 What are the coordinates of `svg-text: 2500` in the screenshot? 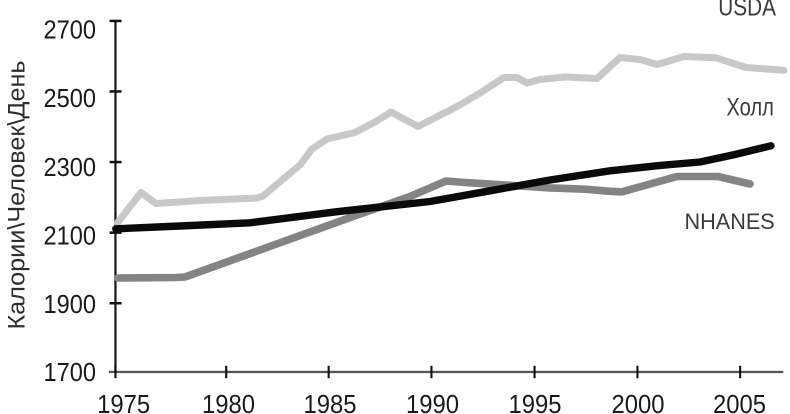 It's located at (70, 99).